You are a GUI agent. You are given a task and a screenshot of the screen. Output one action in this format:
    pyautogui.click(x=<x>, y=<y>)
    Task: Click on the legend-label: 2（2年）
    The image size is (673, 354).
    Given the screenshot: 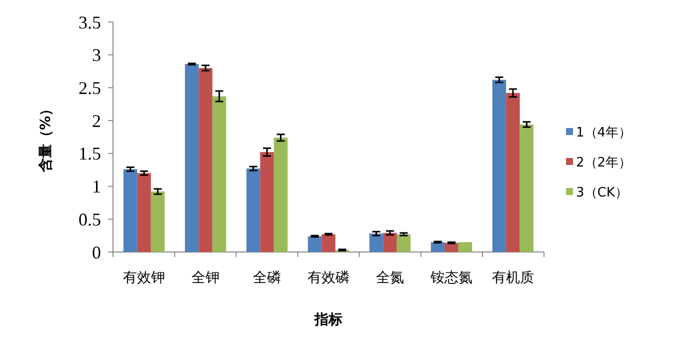 What is the action you would take?
    pyautogui.click(x=604, y=163)
    